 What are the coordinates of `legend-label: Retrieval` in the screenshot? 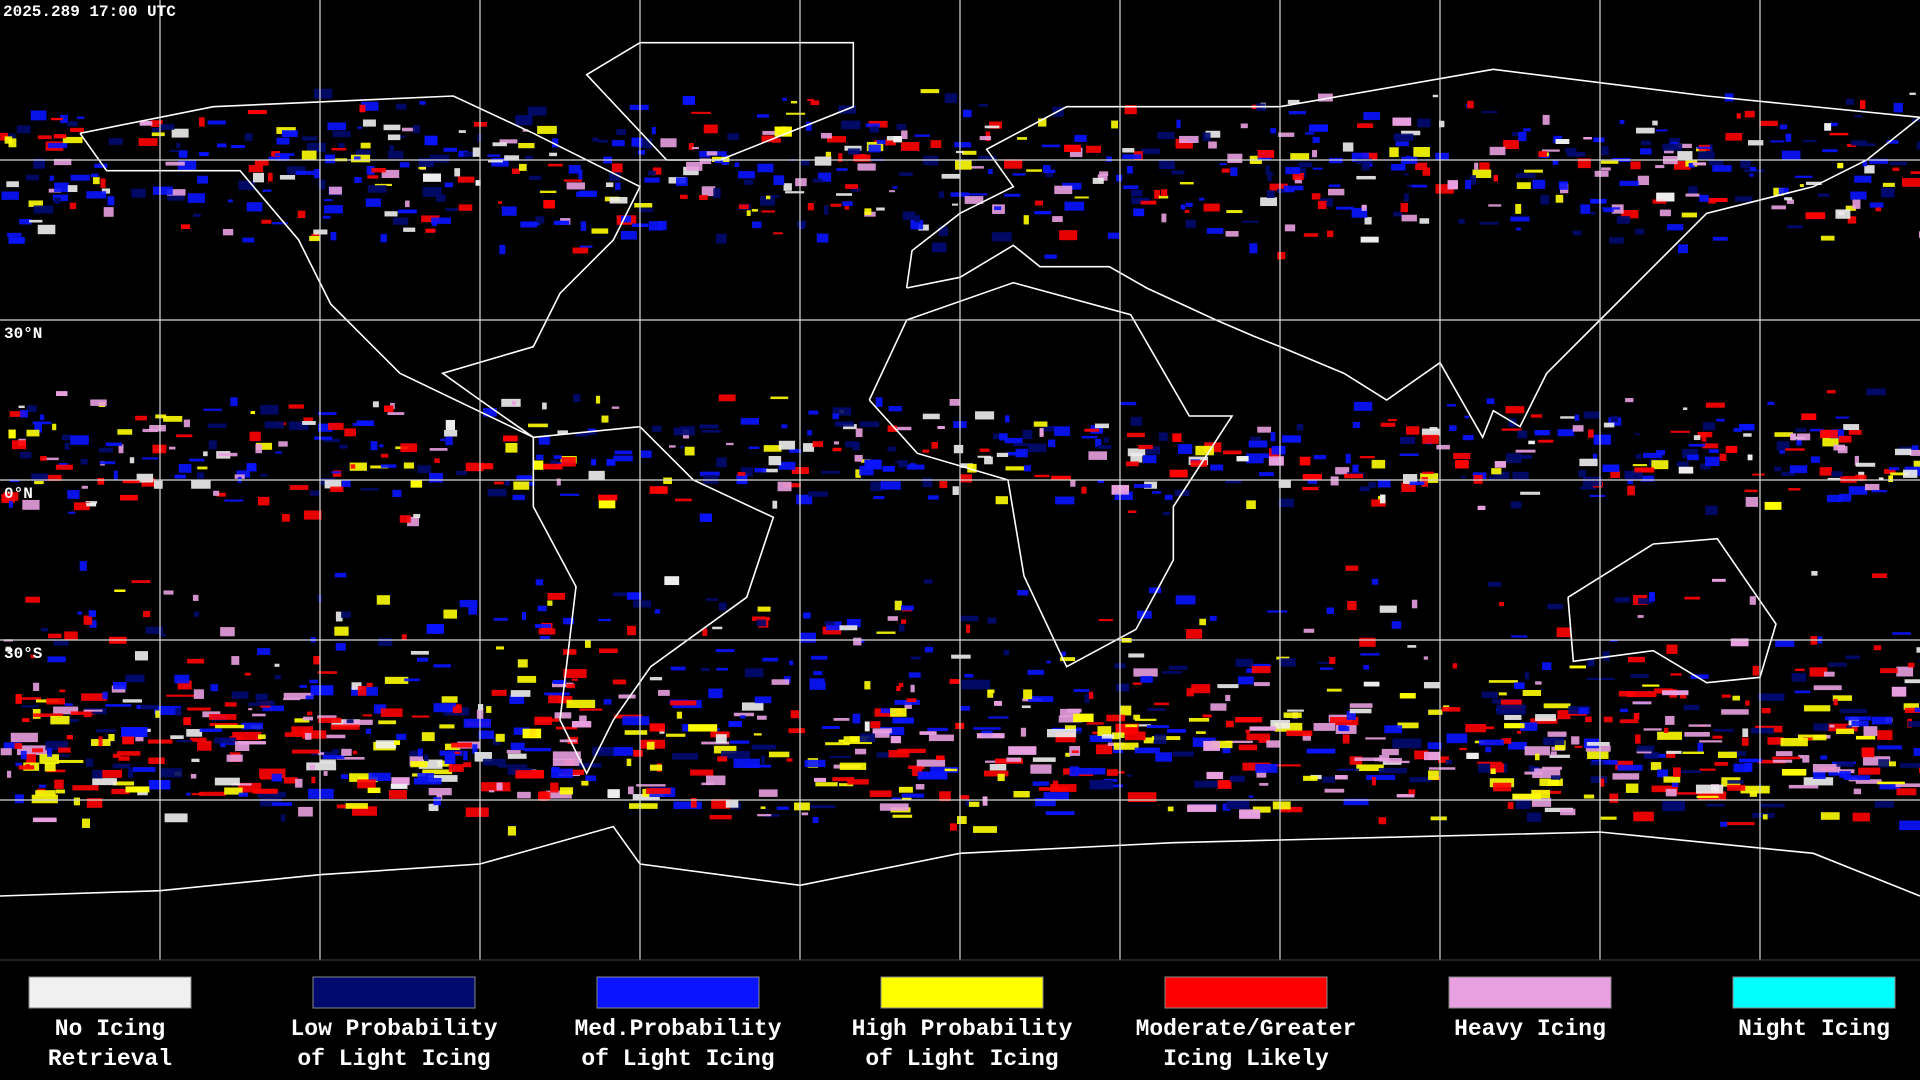 It's located at (110, 1059).